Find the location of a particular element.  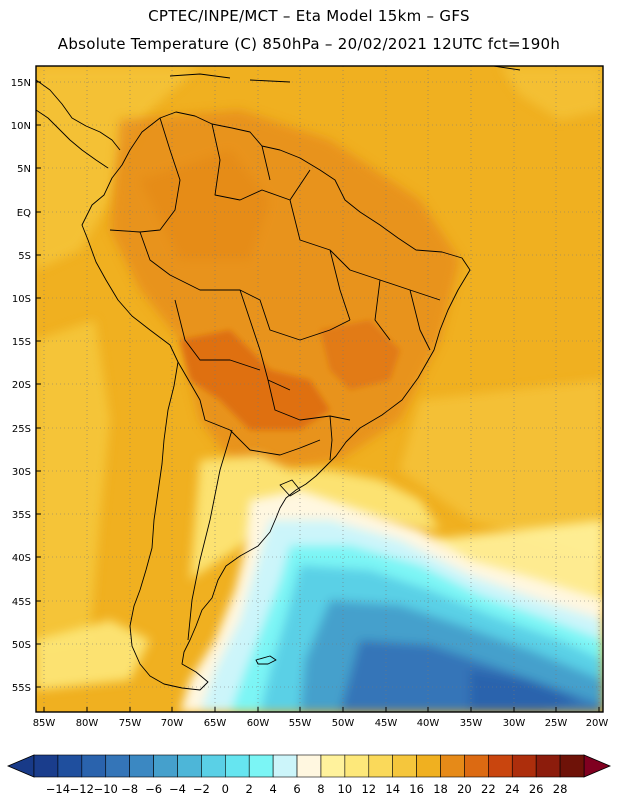

lon-label: 75W is located at coordinates (130, 723).